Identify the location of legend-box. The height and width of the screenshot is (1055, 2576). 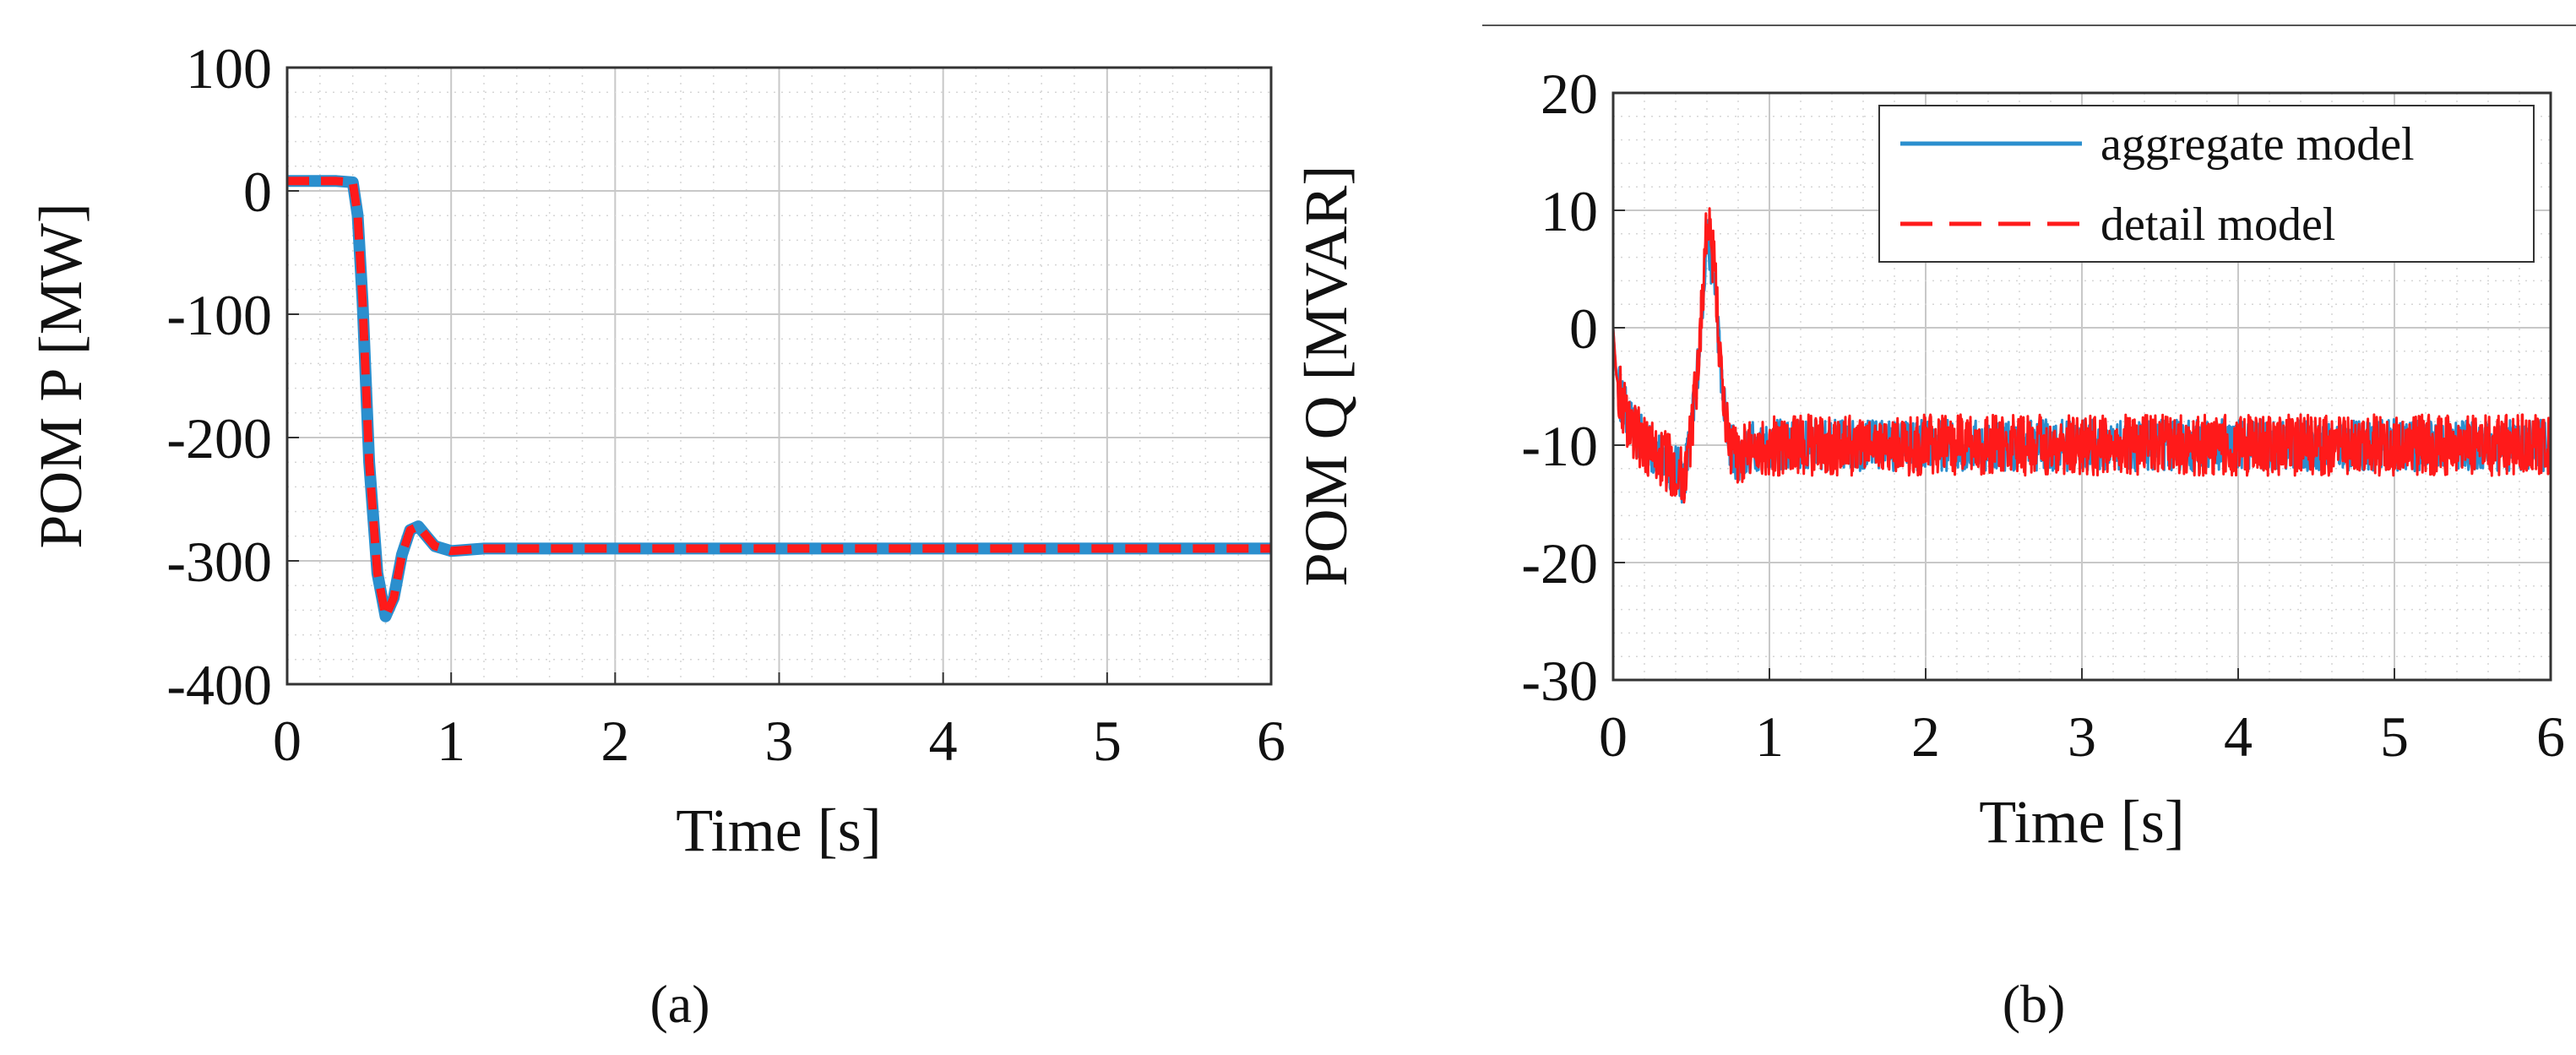
(2206, 184).